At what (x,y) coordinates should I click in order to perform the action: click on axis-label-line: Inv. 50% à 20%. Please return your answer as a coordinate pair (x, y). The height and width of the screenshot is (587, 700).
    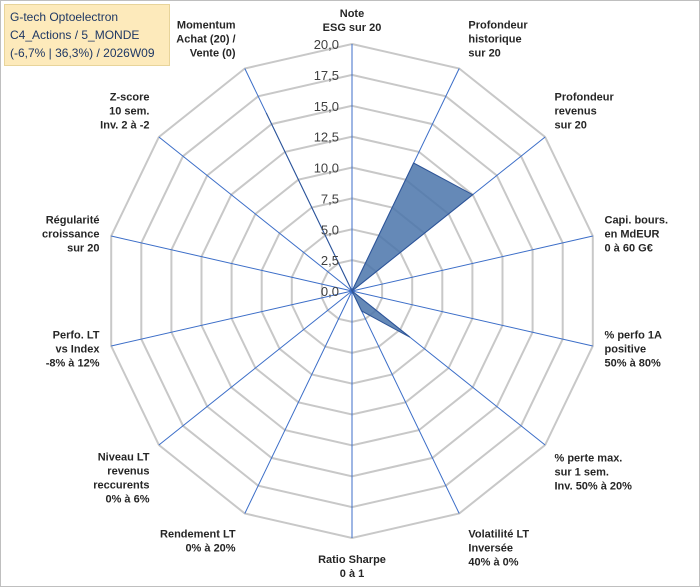
    Looking at the image, I should click on (594, 486).